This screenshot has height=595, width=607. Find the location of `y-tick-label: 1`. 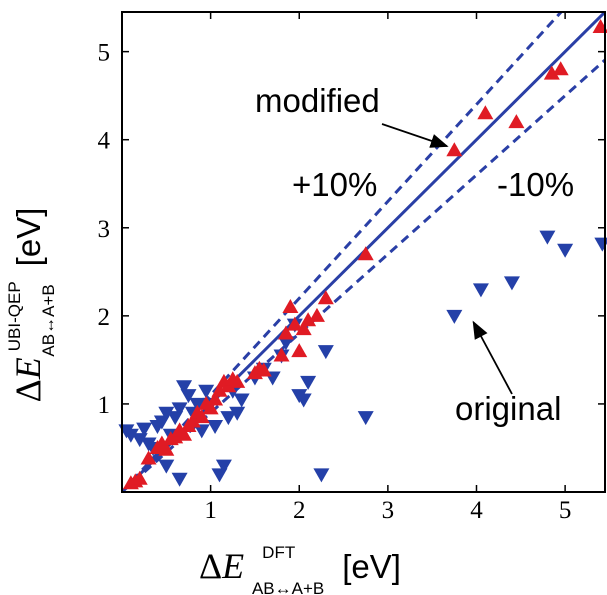

y-tick-label: 1 is located at coordinates (104, 405).